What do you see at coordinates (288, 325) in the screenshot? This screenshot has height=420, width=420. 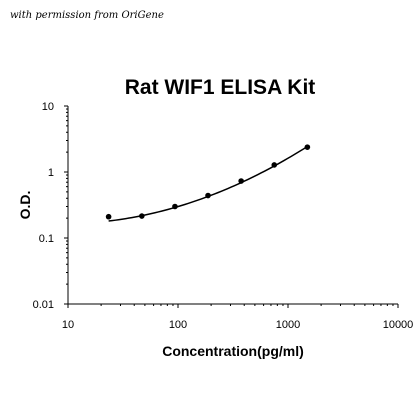 I see `x-tick-label: 1000` at bounding box center [288, 325].